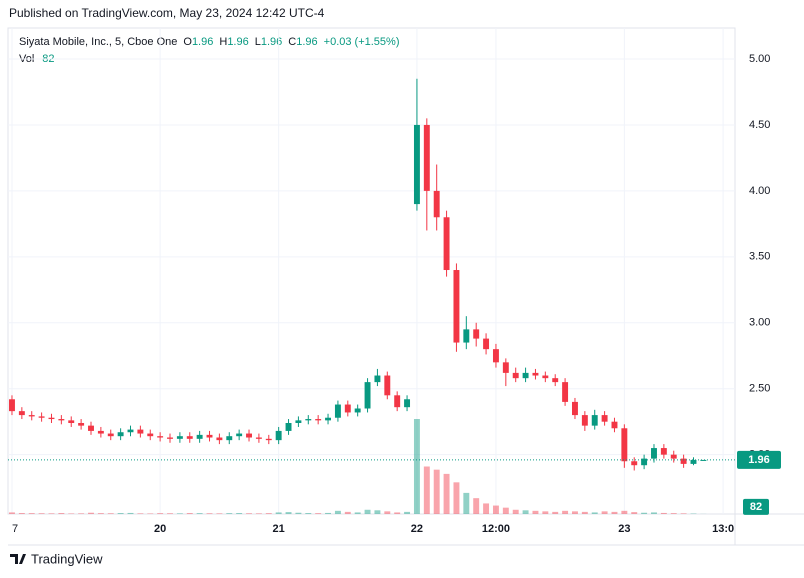 The width and height of the screenshot is (804, 578). I want to click on x-tick-label: 20, so click(160, 529).